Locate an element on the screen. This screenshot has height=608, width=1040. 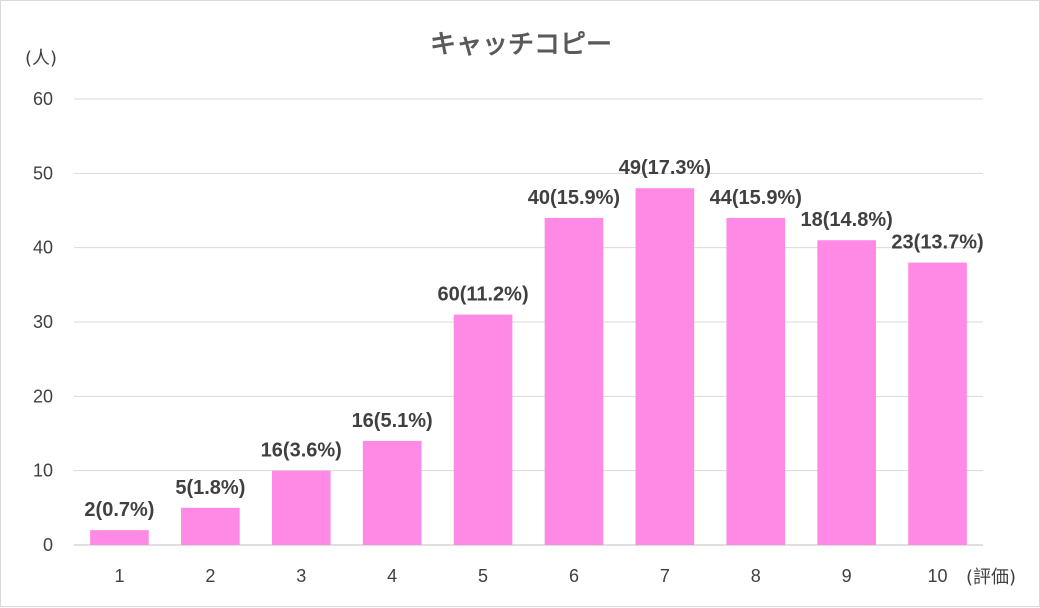
x-tick-label: 6 is located at coordinates (574, 576).